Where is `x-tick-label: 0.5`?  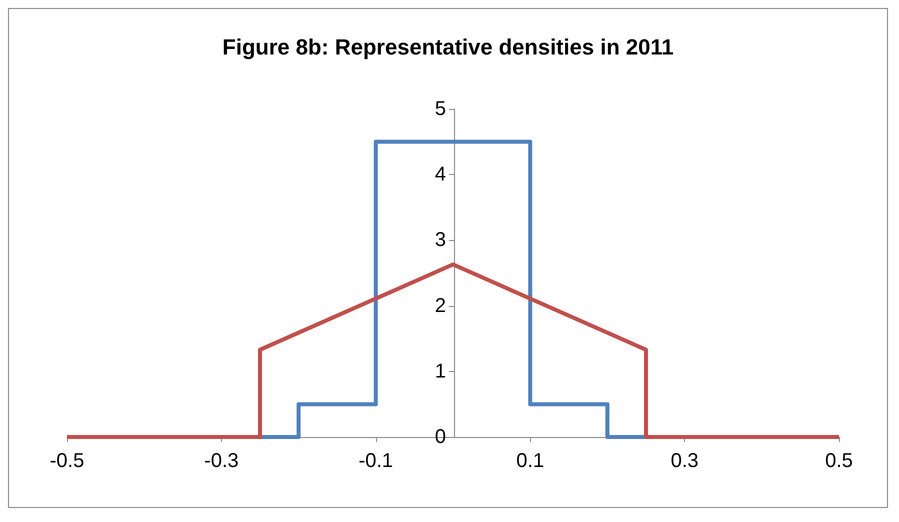
x-tick-label: 0.5 is located at coordinates (839, 461).